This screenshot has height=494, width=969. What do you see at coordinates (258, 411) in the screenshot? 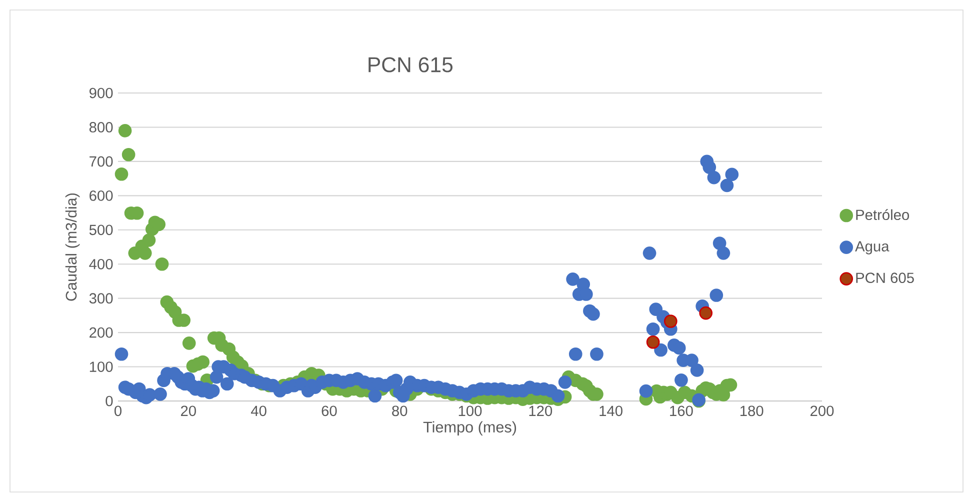
I see `x-tick-label: 40` at bounding box center [258, 411].